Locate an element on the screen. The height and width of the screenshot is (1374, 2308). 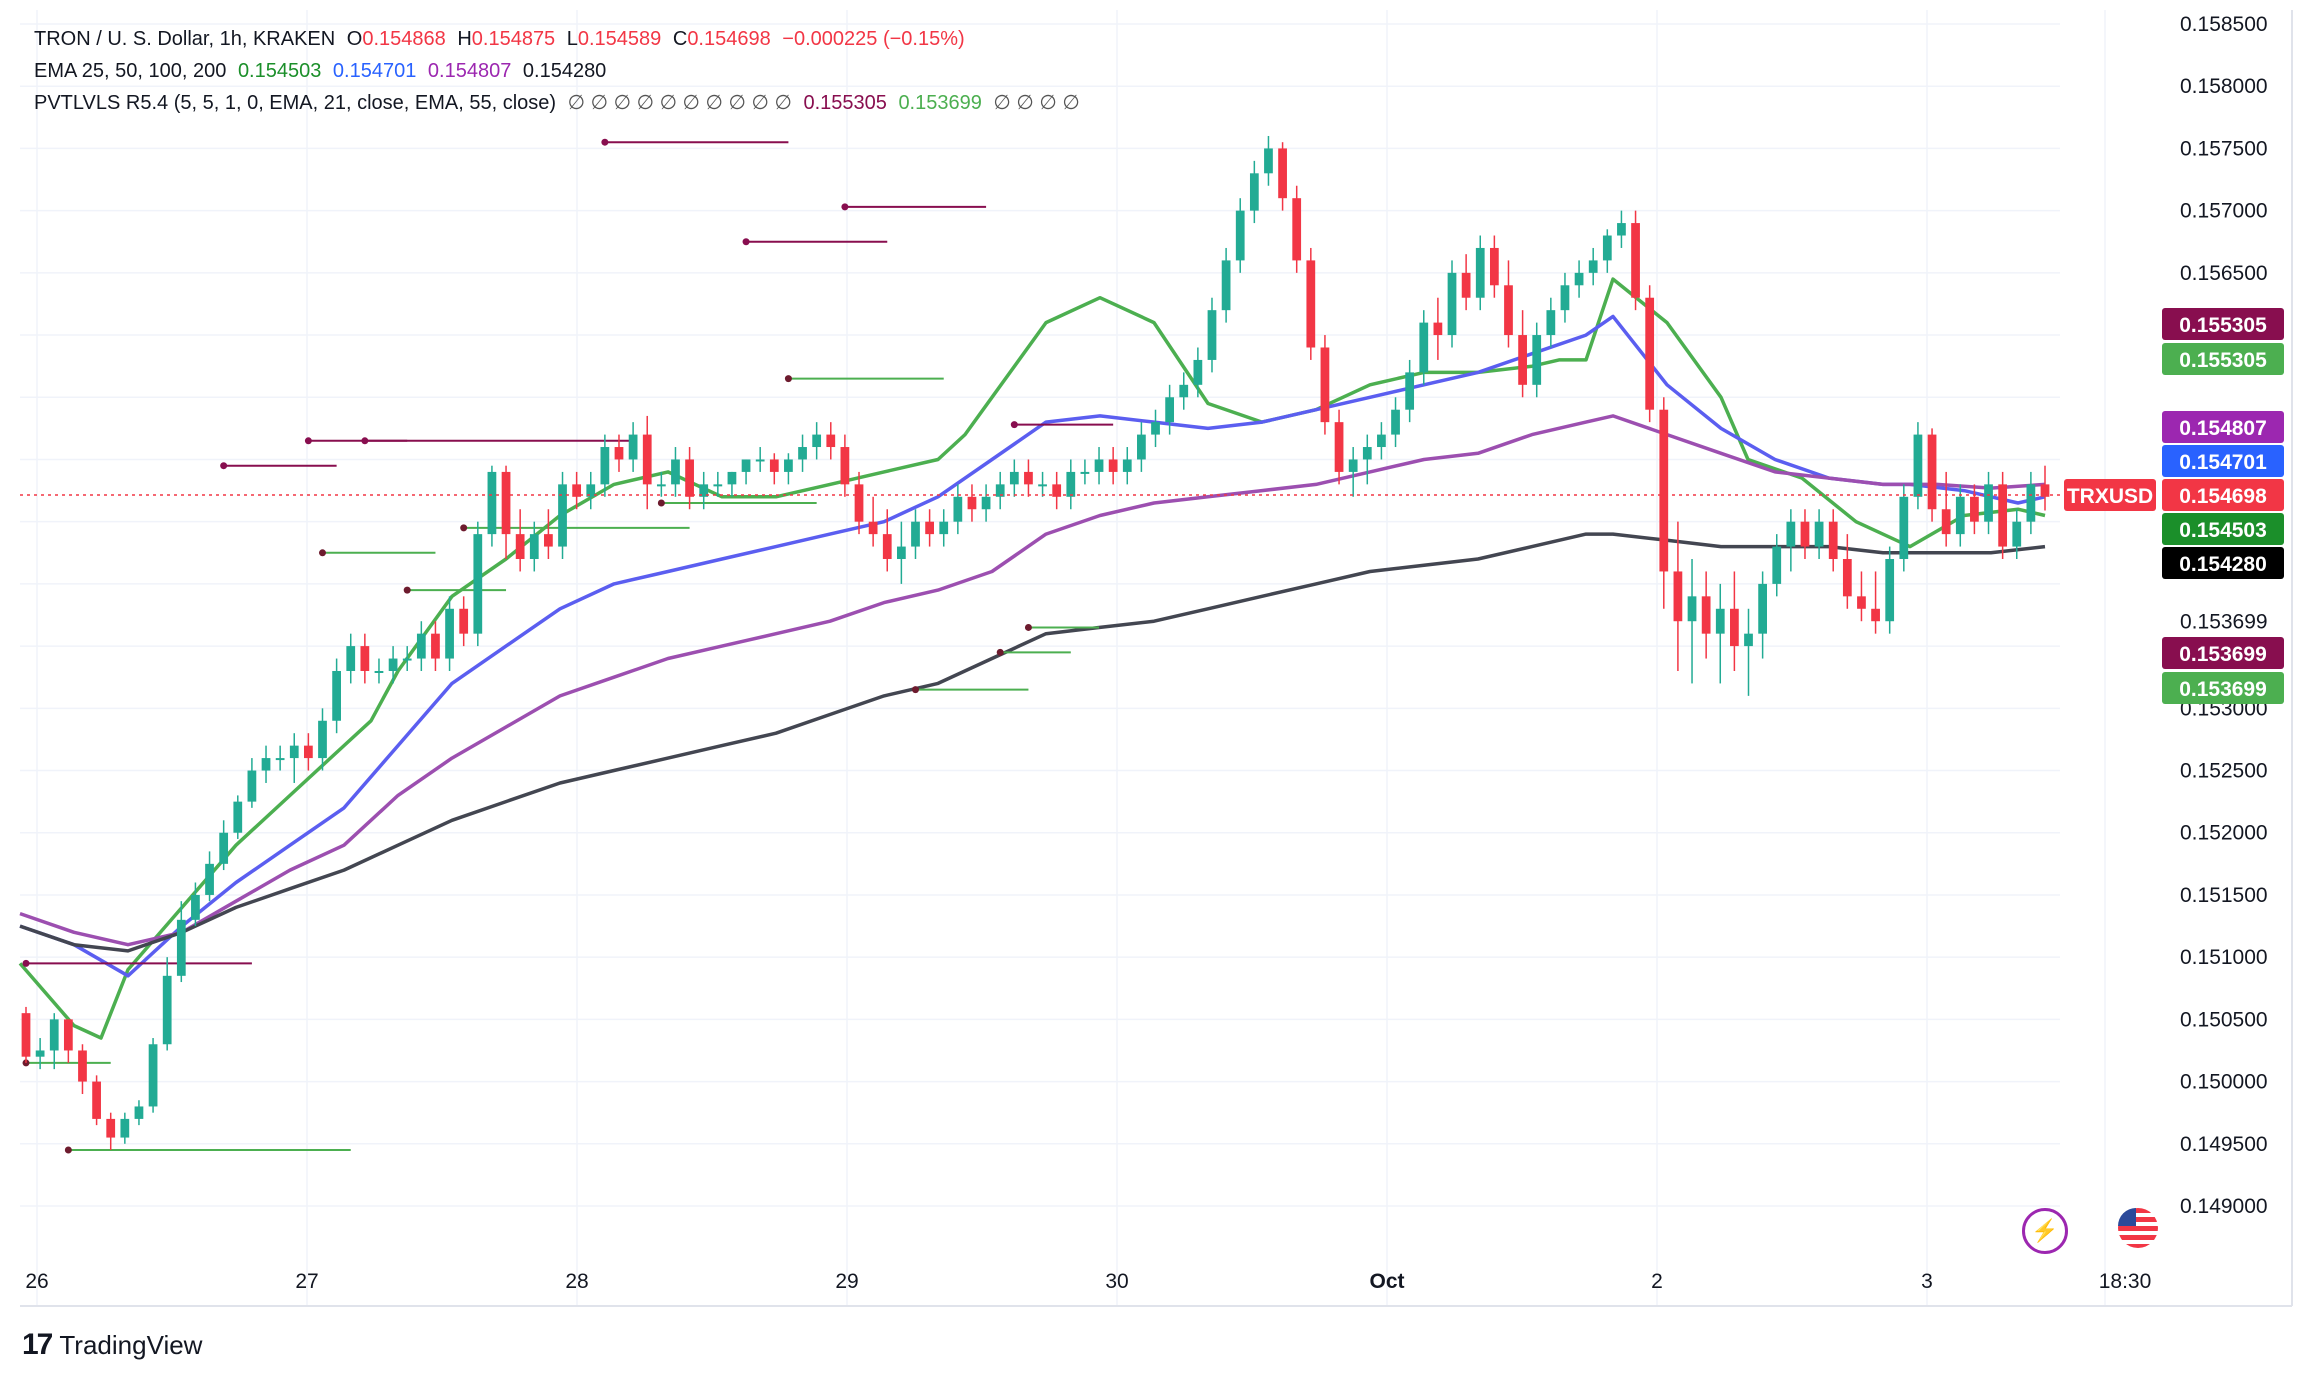
price-tag-label: 0.154280 is located at coordinates (2223, 564).